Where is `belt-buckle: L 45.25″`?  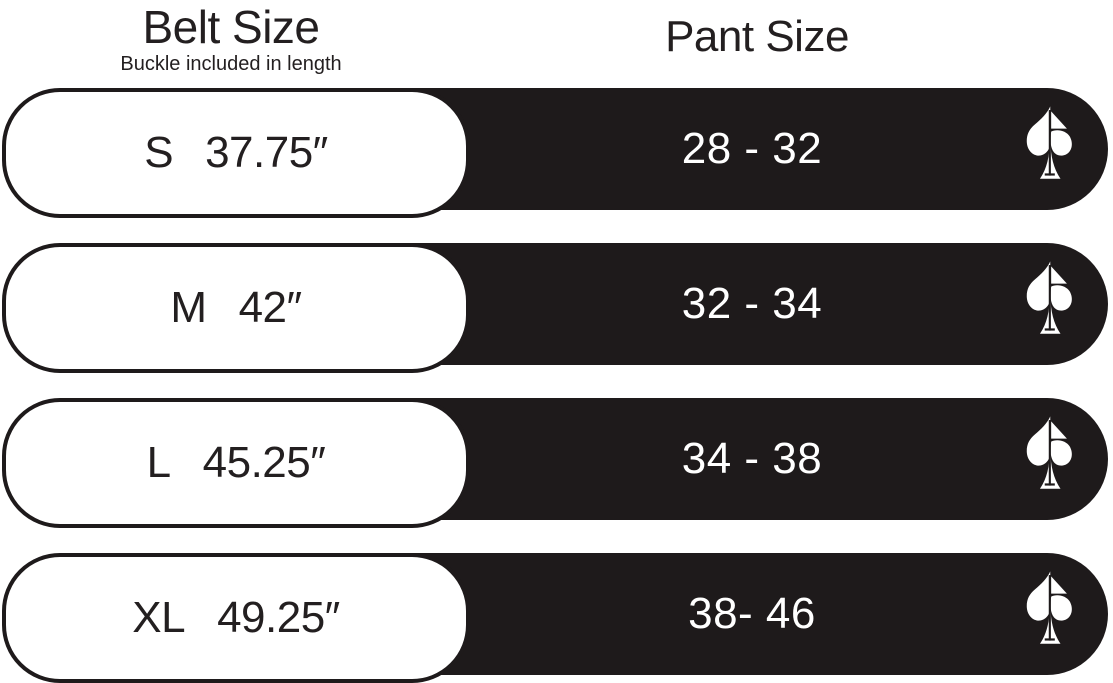
belt-buckle: L 45.25″ is located at coordinates (236, 463).